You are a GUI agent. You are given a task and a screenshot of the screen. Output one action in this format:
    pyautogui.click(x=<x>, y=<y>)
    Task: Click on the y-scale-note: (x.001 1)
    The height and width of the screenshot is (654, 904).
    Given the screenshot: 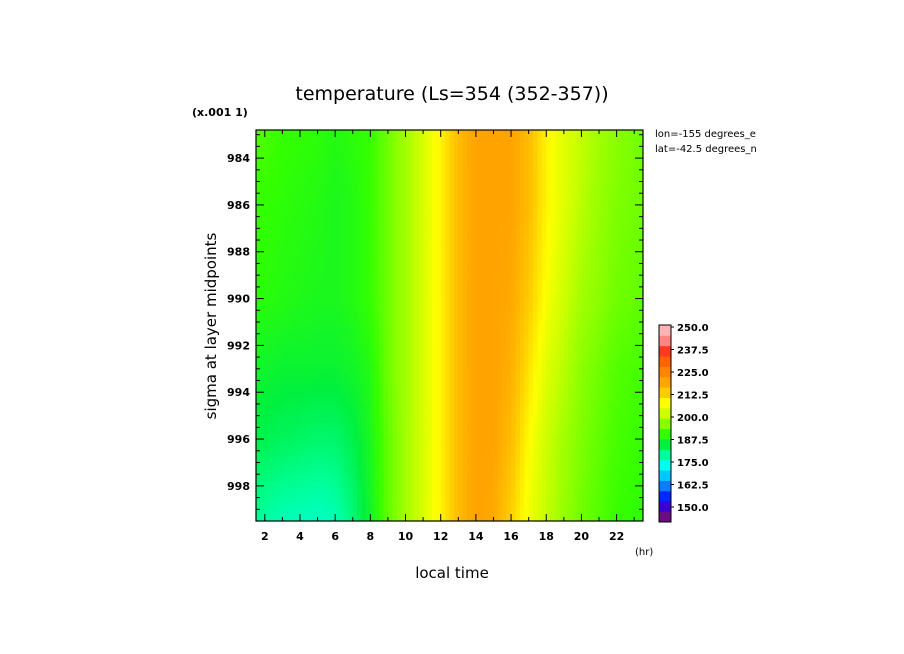 What is the action you would take?
    pyautogui.click(x=220, y=112)
    